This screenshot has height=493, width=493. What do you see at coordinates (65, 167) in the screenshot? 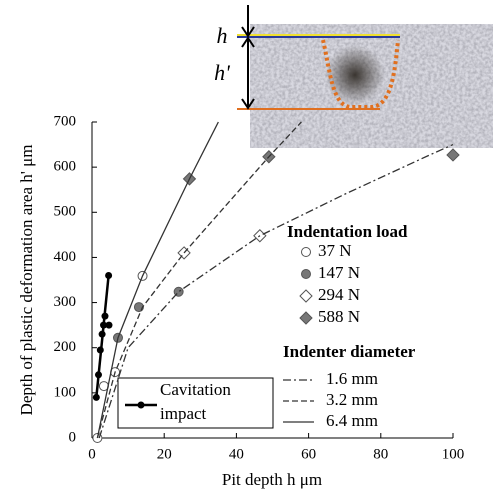
I see `y-tick-label: 600` at bounding box center [65, 167].